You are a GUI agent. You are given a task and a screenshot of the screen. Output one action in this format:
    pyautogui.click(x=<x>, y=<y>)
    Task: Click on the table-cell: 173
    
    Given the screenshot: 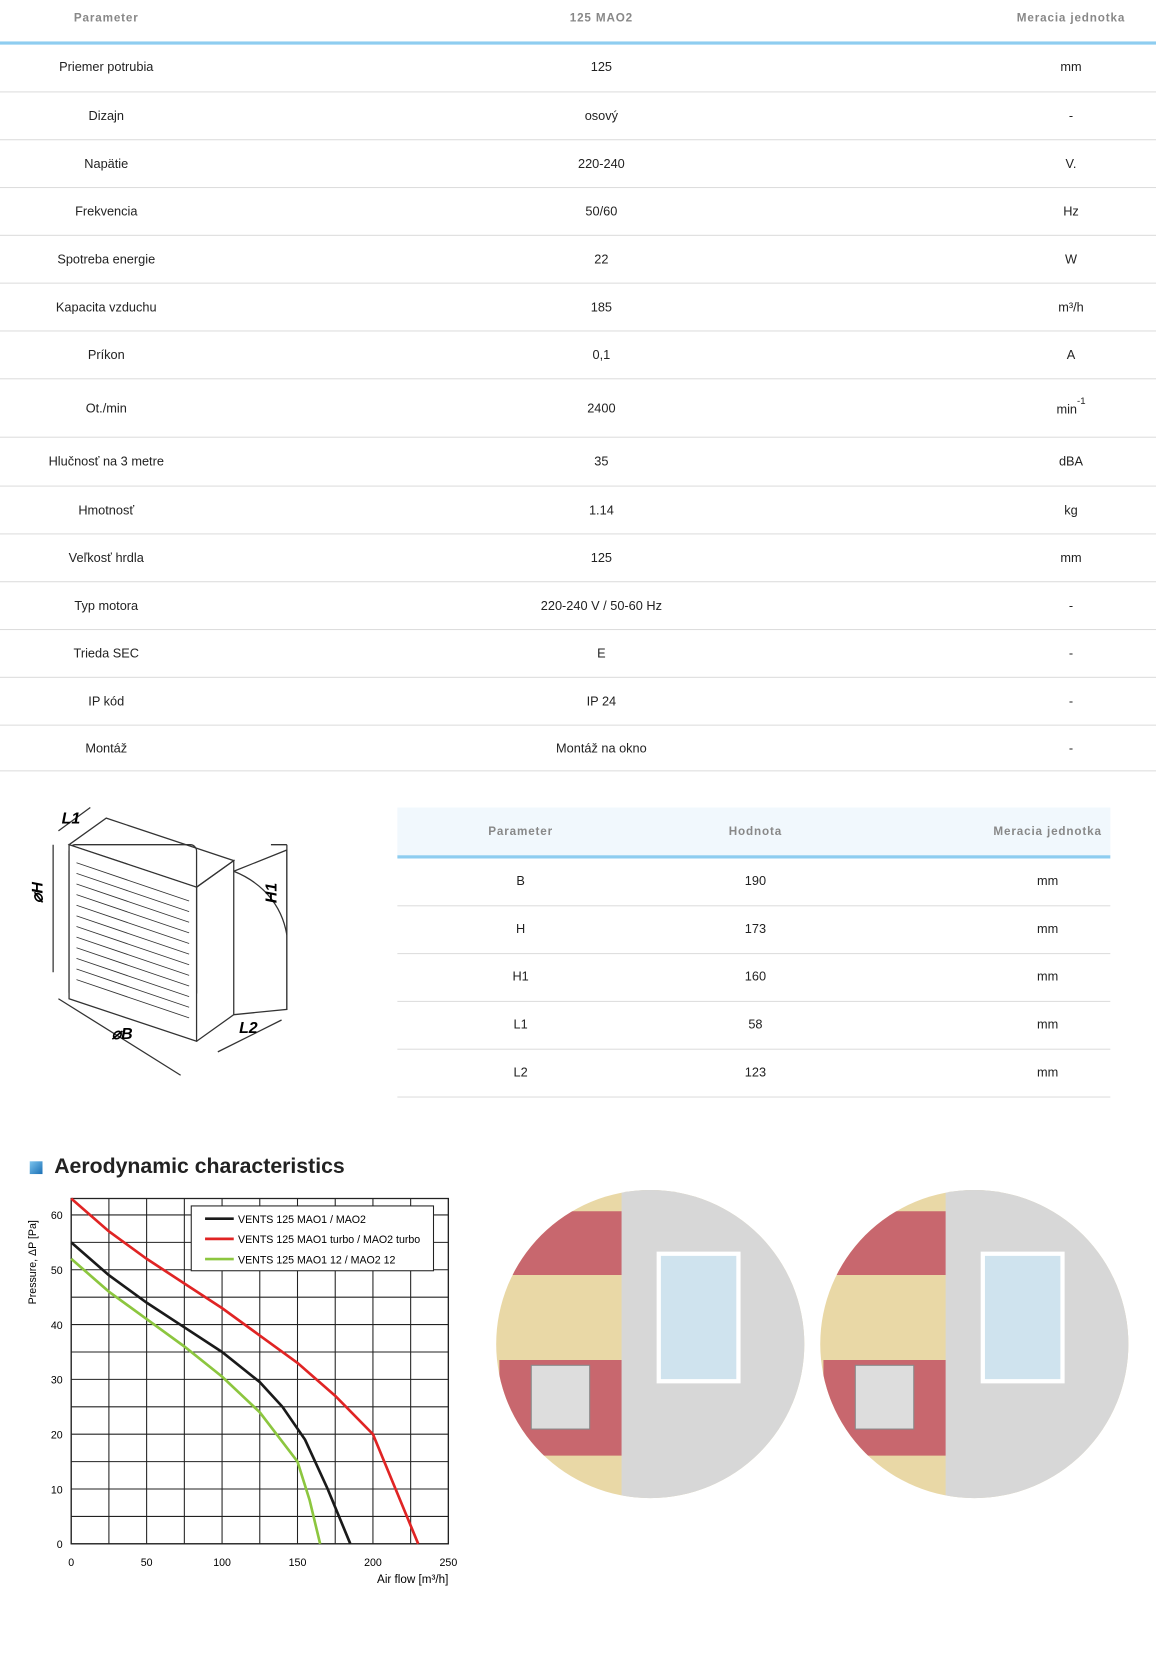 What is the action you would take?
    pyautogui.click(x=755, y=929)
    